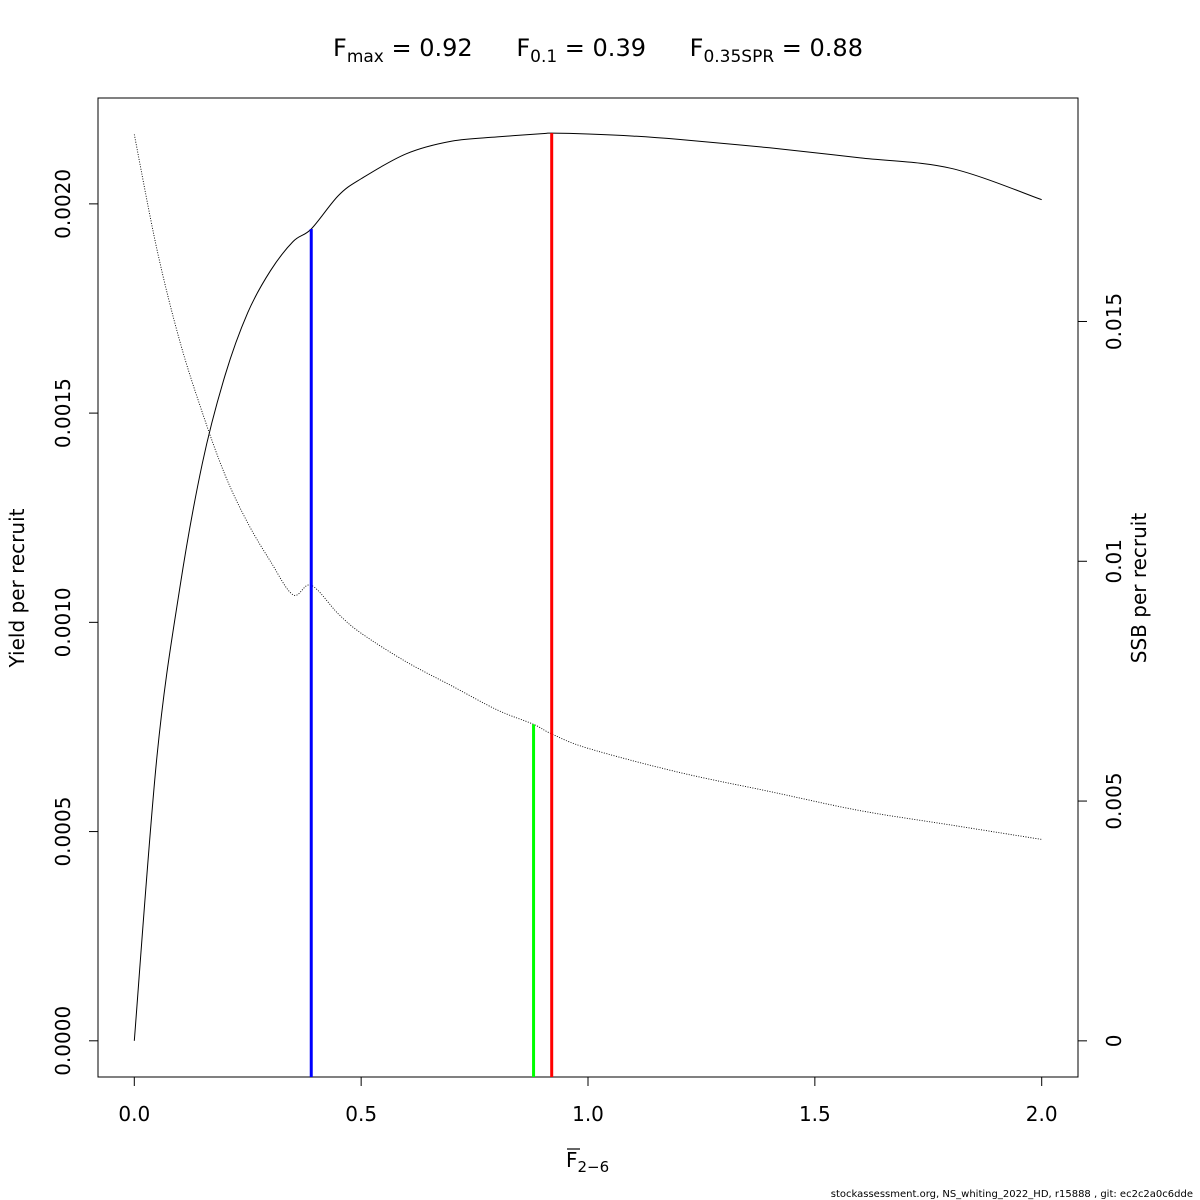 Image resolution: width=1200 pixels, height=1200 pixels. I want to click on y-left-axis: 0.0000 0.0005 0.0010 0.0015 0.0020, so click(75, 622).